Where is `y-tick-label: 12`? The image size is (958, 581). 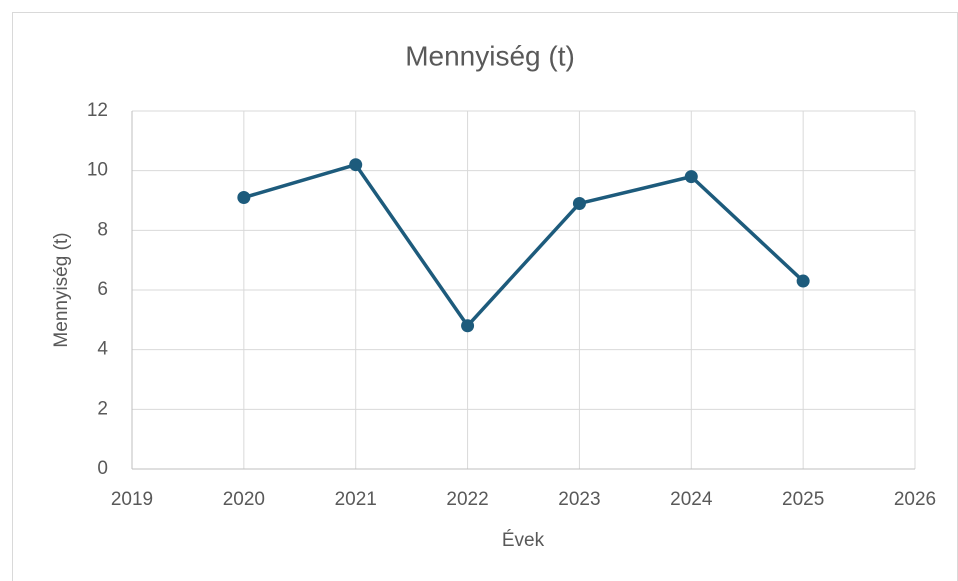
y-tick-label: 12 is located at coordinates (97, 110).